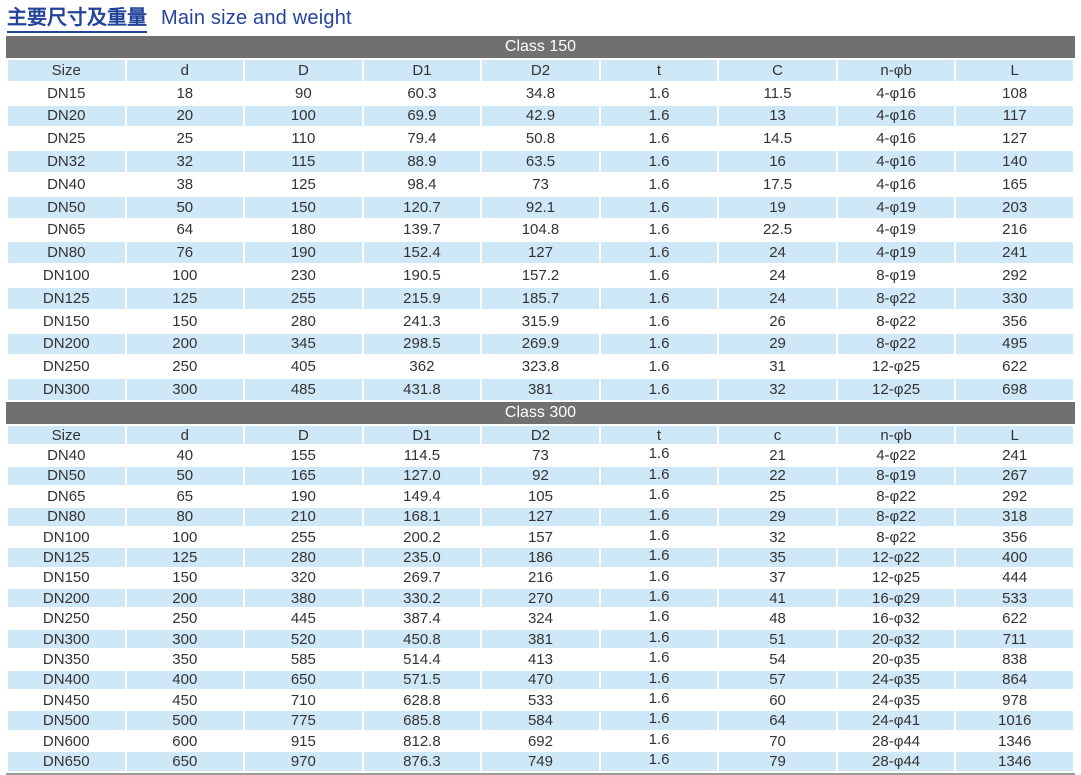  What do you see at coordinates (422, 298) in the screenshot?
I see `table-cell: 215.9` at bounding box center [422, 298].